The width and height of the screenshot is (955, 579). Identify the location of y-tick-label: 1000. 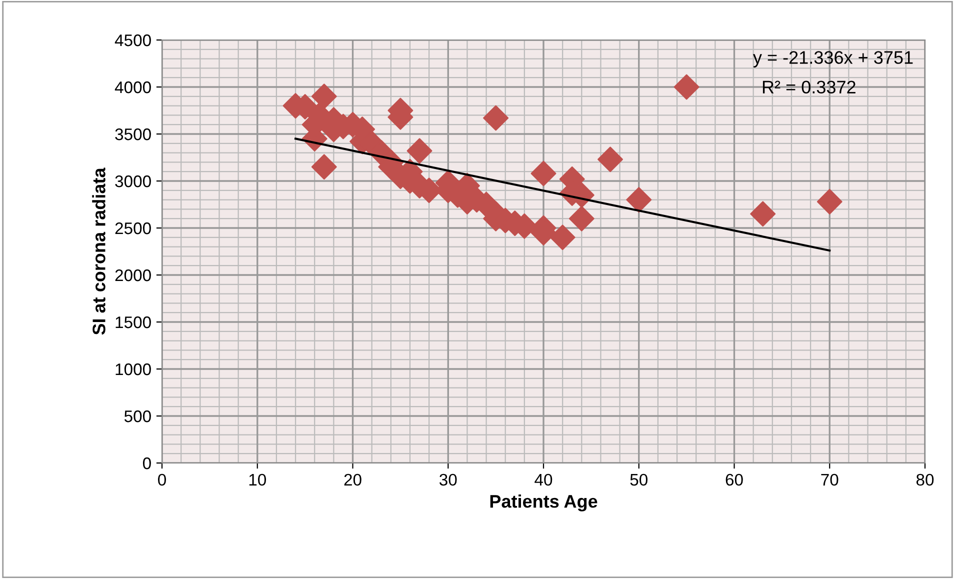
(133, 369).